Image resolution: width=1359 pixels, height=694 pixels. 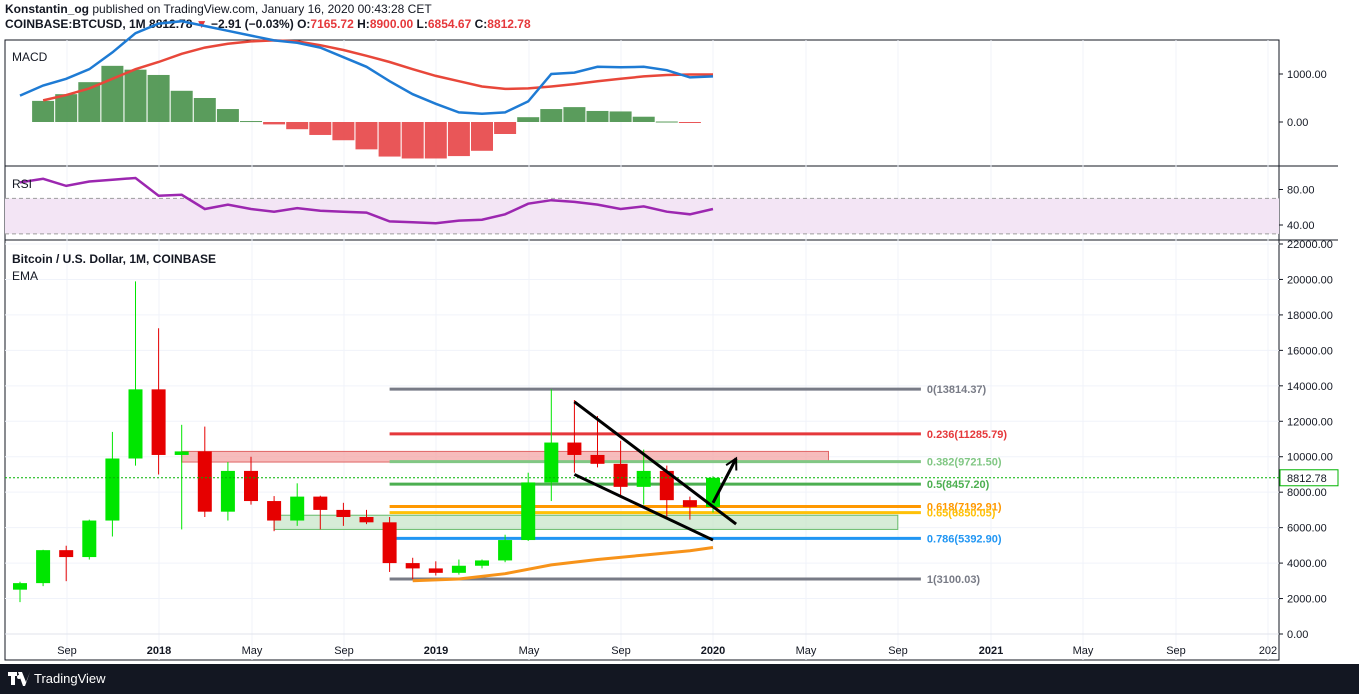 I want to click on price-change: −2.91 (−0.03%), so click(x=252, y=24).